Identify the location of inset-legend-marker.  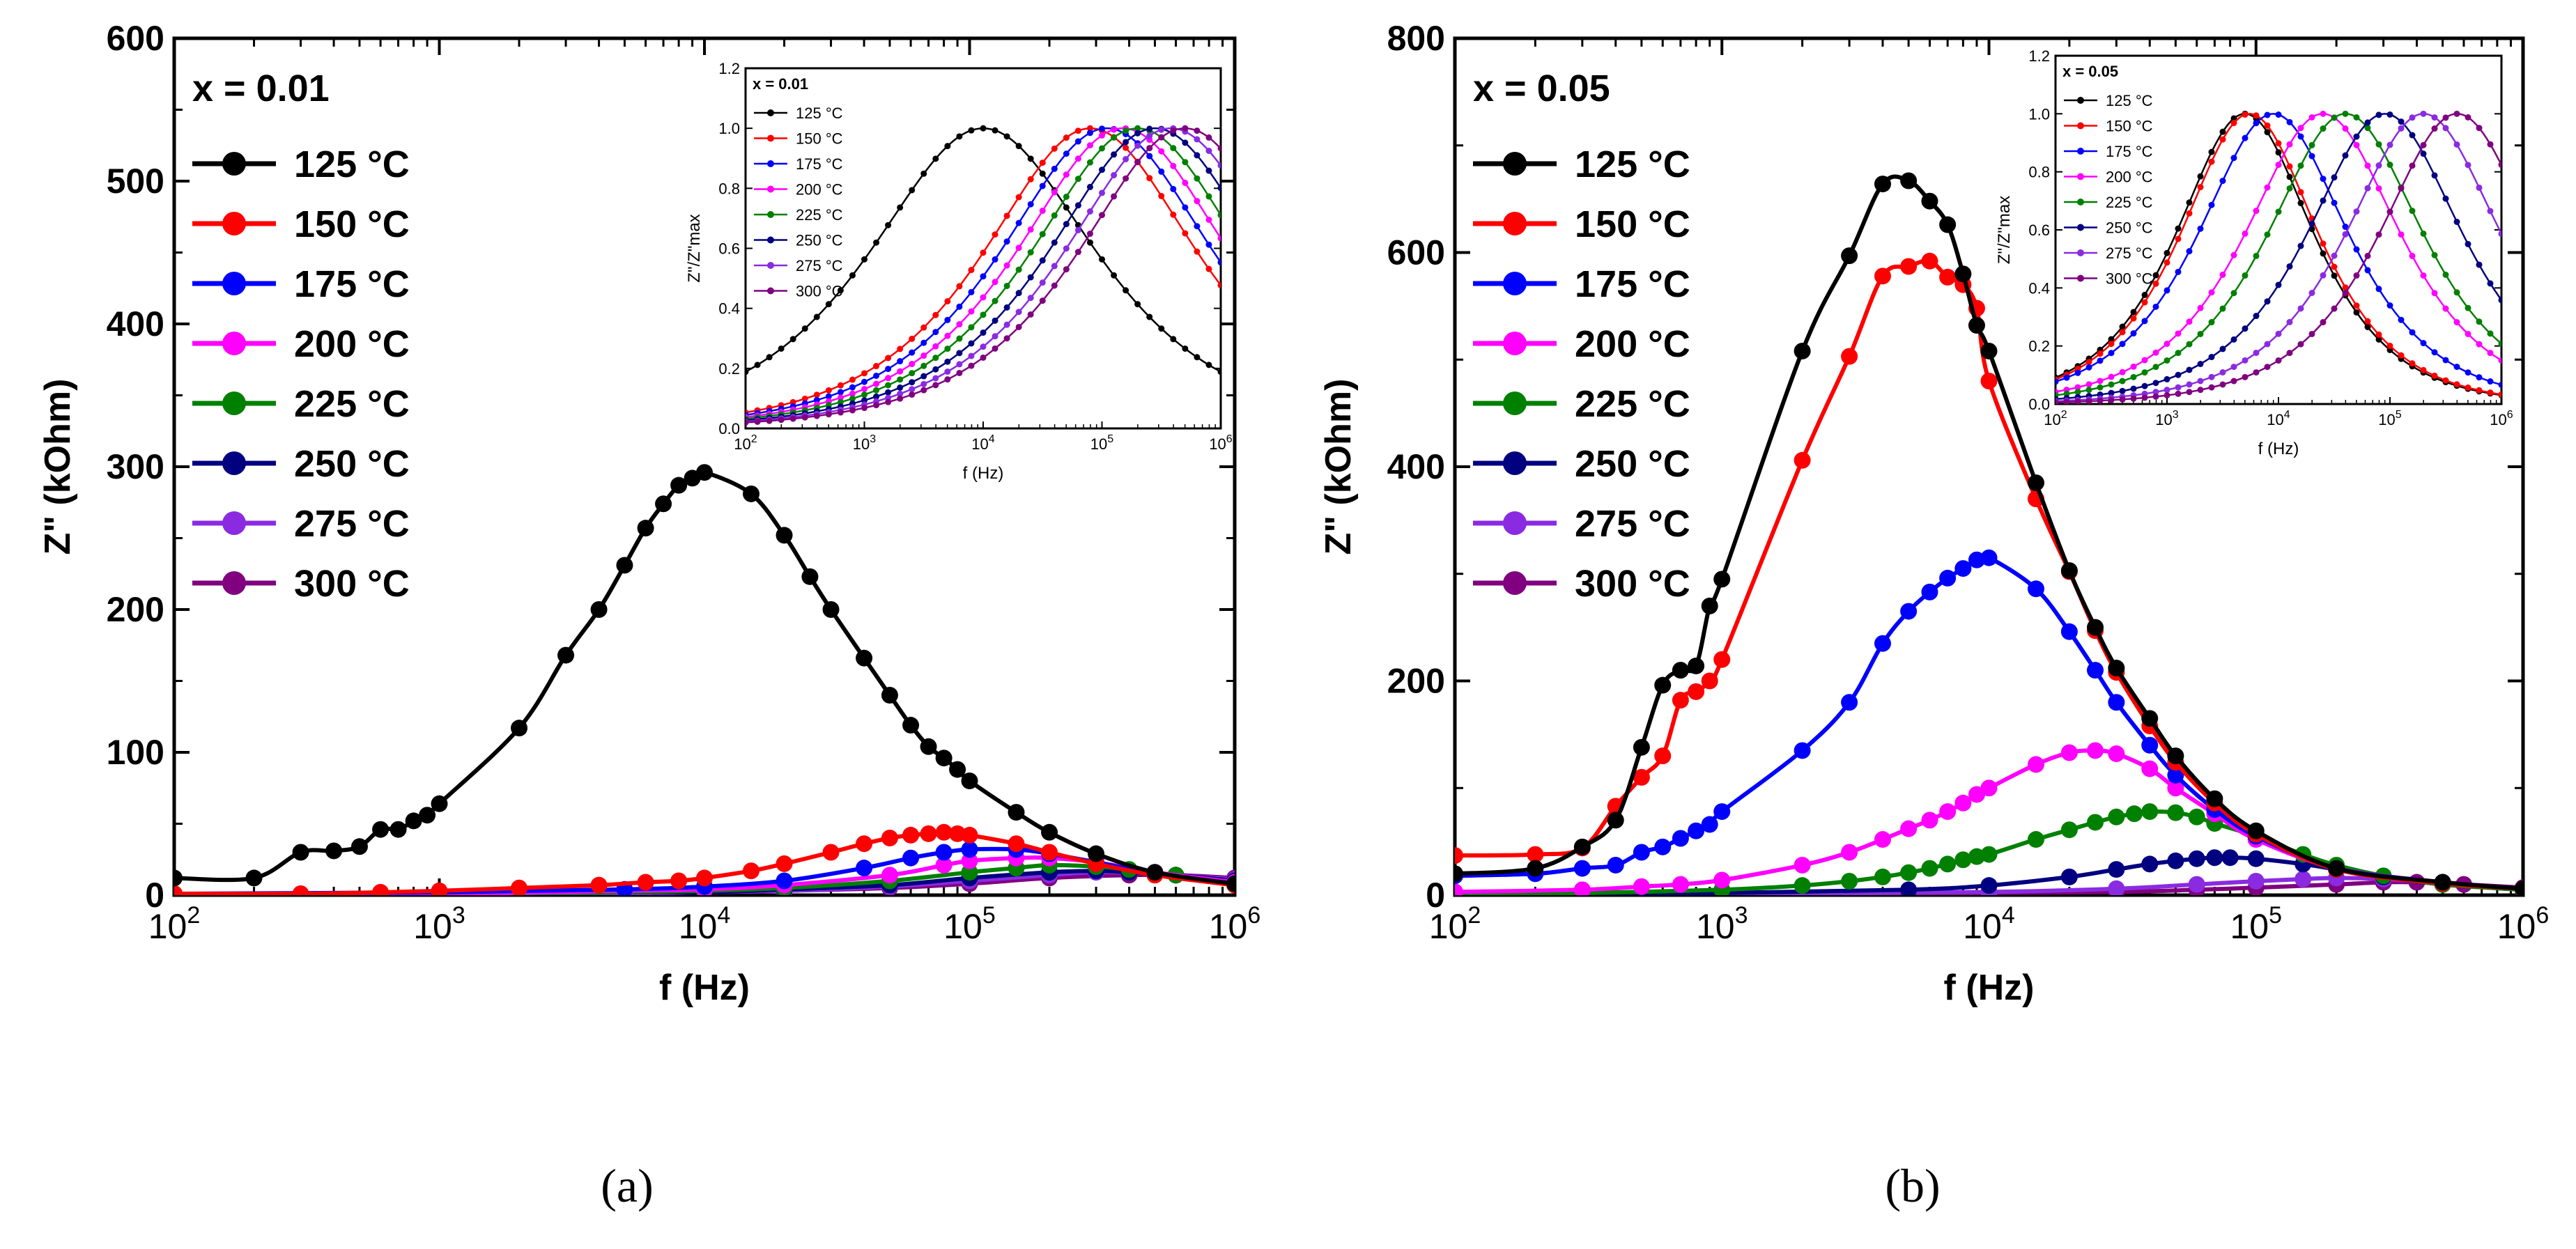
(2080, 252).